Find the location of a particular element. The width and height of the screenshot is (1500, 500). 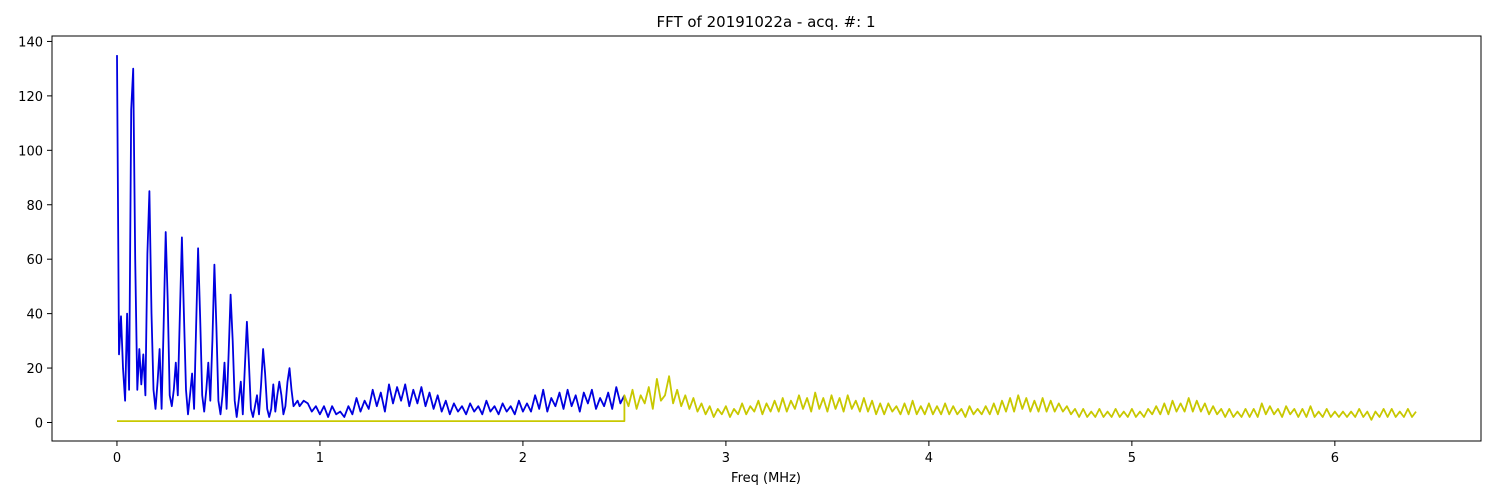

x-axis: 0 1 2 3 4 5 6 is located at coordinates (726, 453).